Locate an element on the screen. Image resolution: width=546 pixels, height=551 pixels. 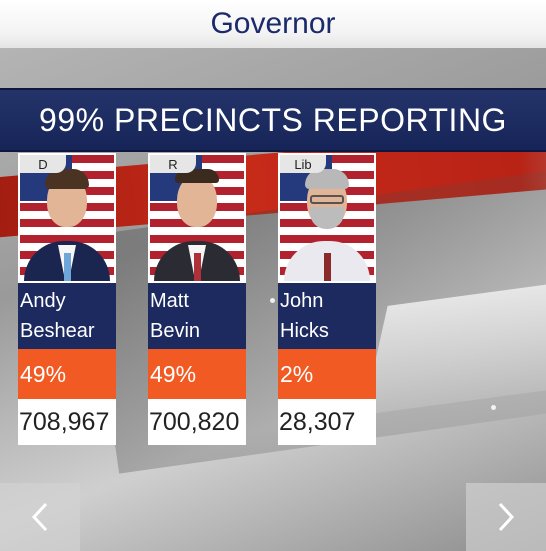
last-name: Hicks is located at coordinates (304, 331).